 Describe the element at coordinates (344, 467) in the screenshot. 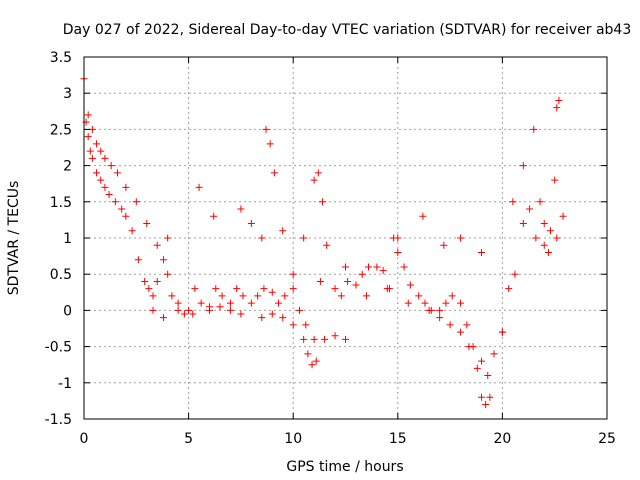

I see `x-axis-label: GPS time / hours` at that location.